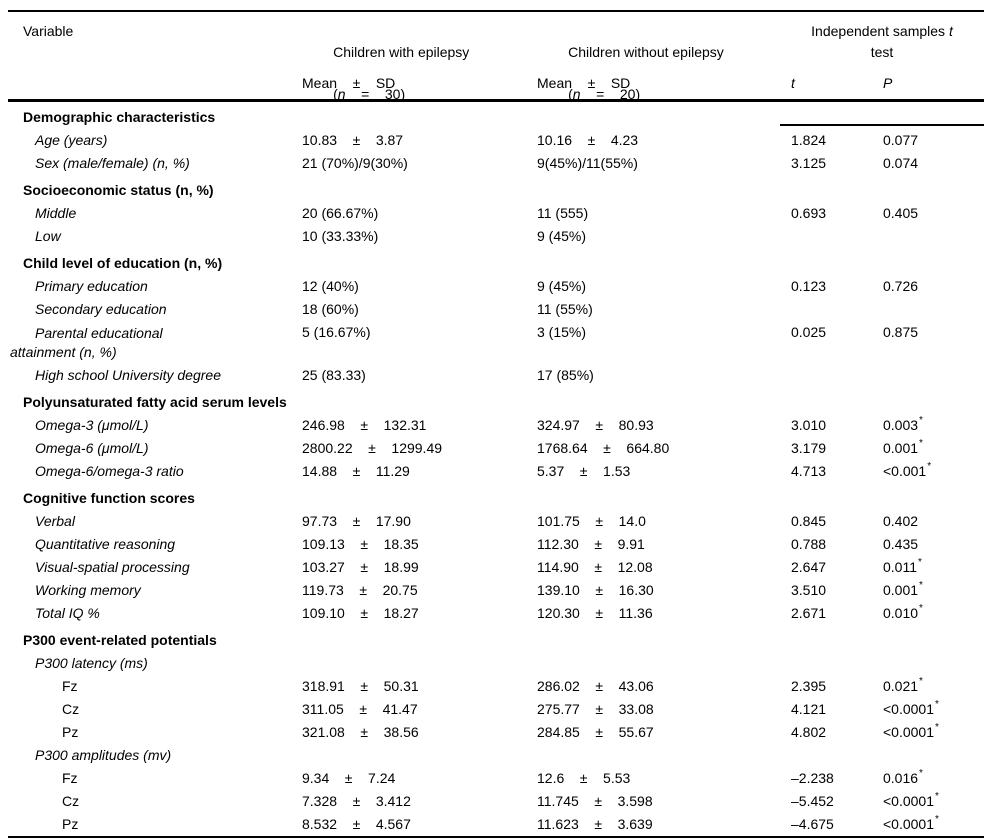  I want to click on epilepsy-value-cell: 109.10 ± 18.27, so click(360, 613).